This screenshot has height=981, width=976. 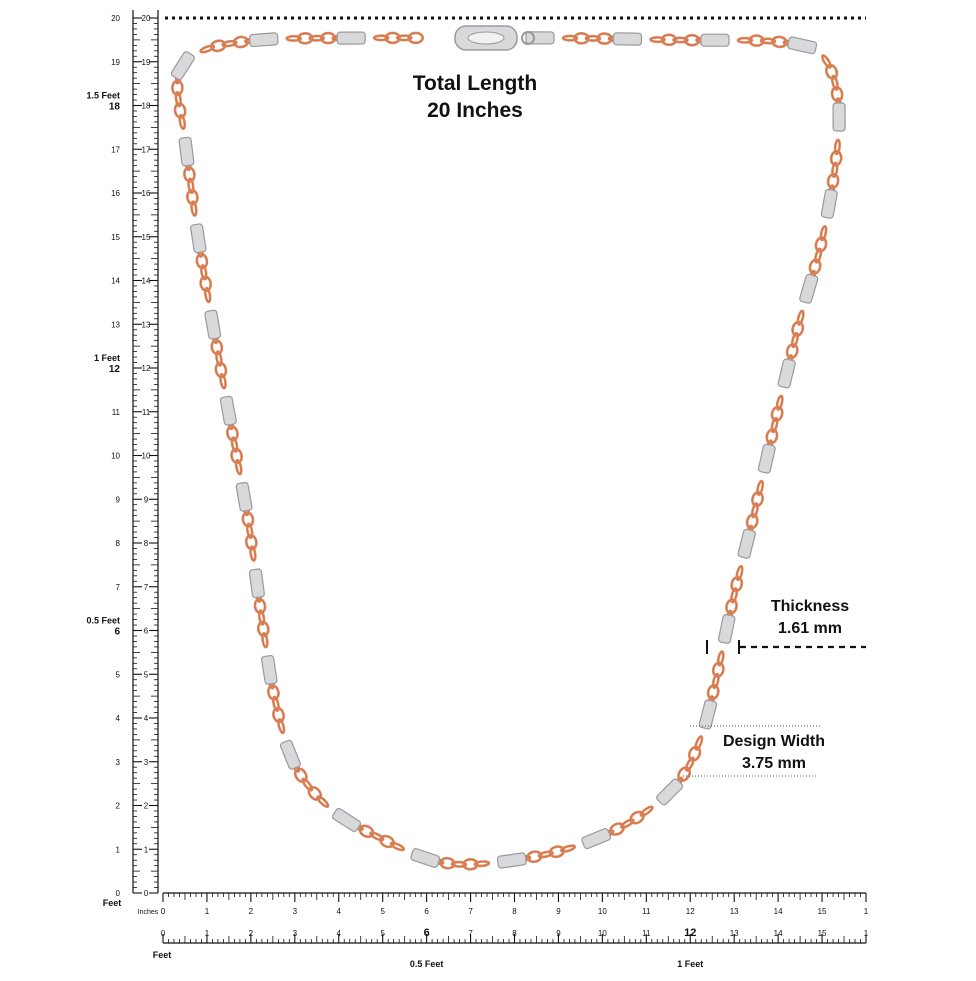 What do you see at coordinates (295, 911) in the screenshot?
I see `h-inch-tick-label: 3` at bounding box center [295, 911].